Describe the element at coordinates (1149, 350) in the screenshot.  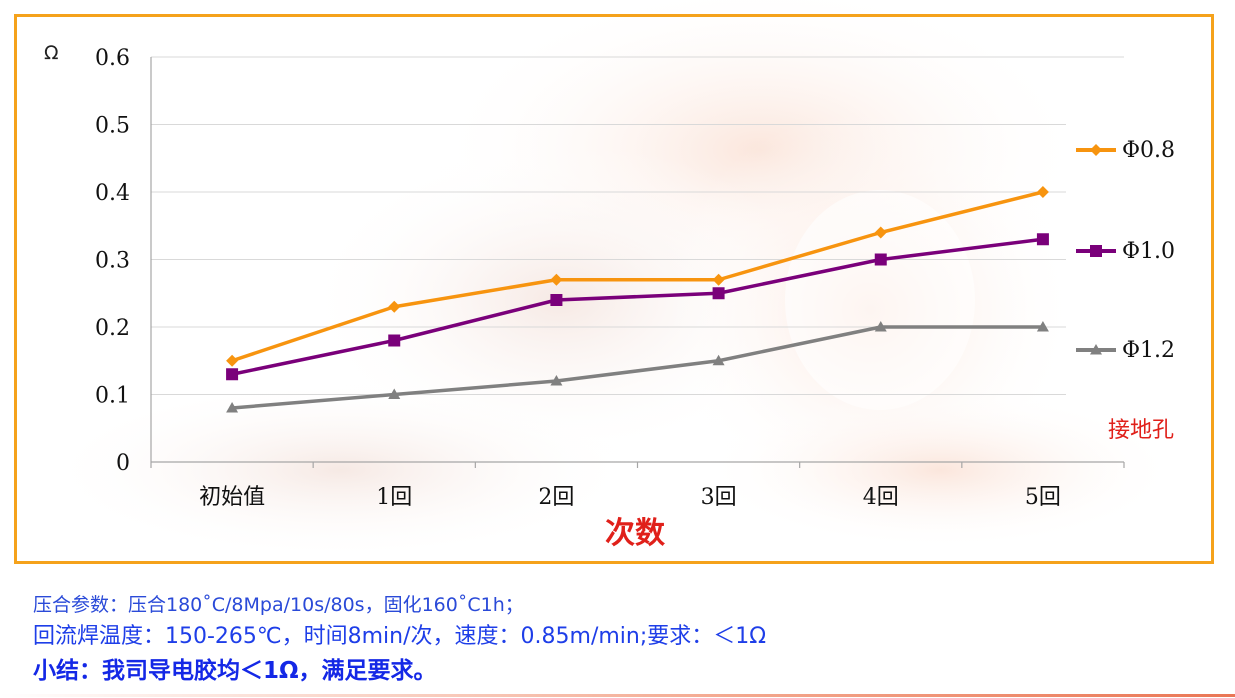
I see `legend-label: Φ1.2` at that location.